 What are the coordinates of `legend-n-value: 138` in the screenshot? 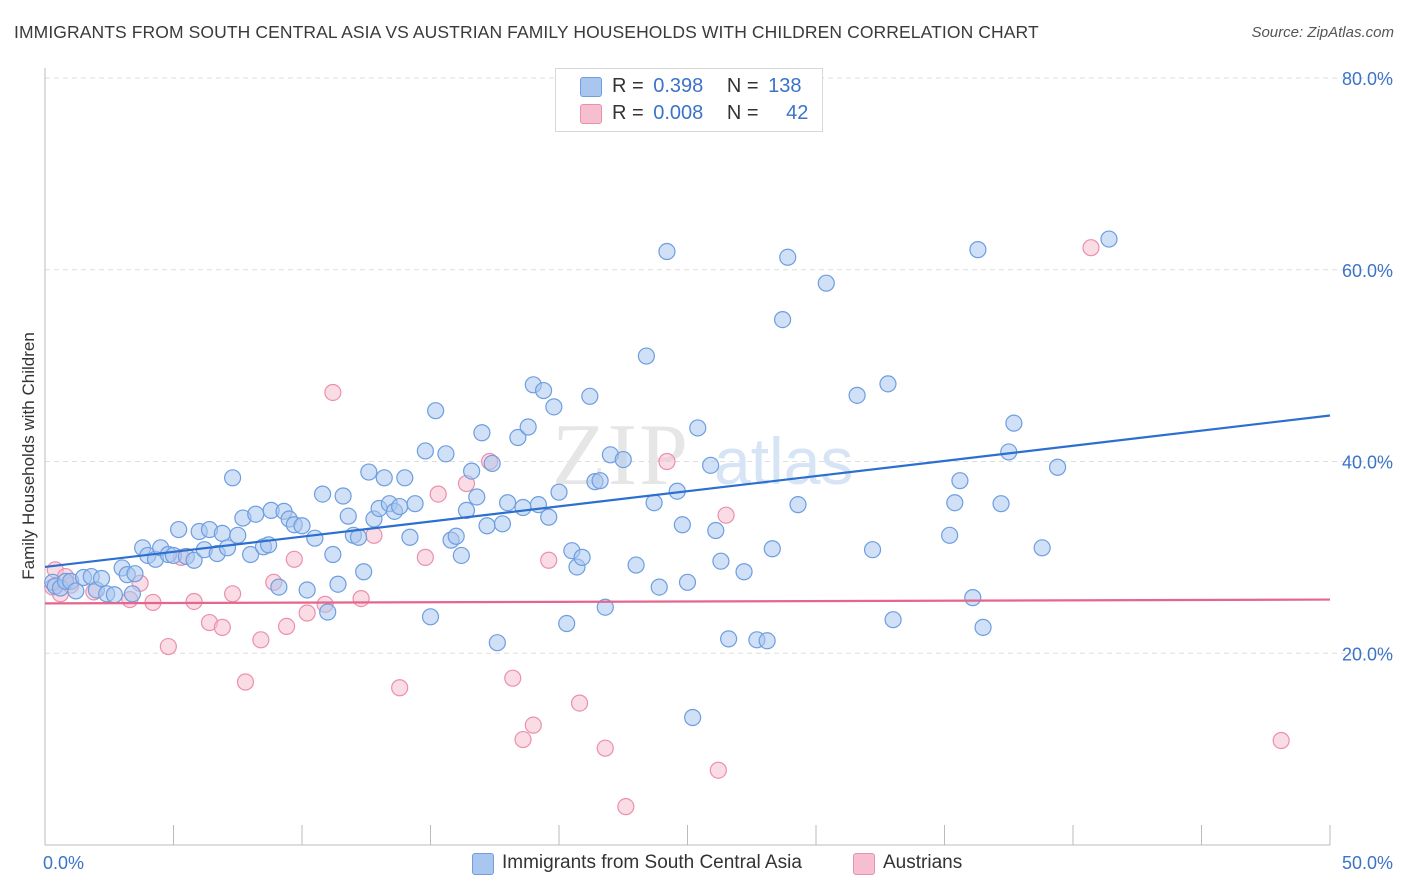 It's located at (785, 86).